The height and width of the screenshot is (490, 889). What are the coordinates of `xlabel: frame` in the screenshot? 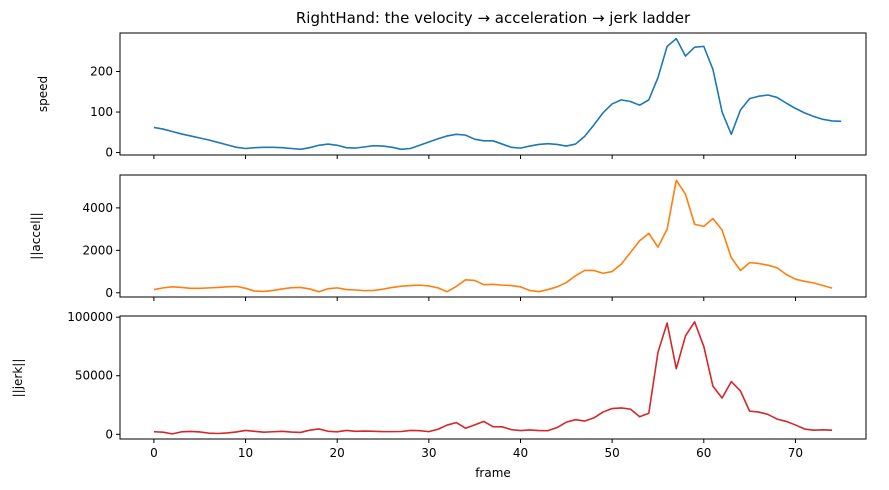 It's located at (493, 473).